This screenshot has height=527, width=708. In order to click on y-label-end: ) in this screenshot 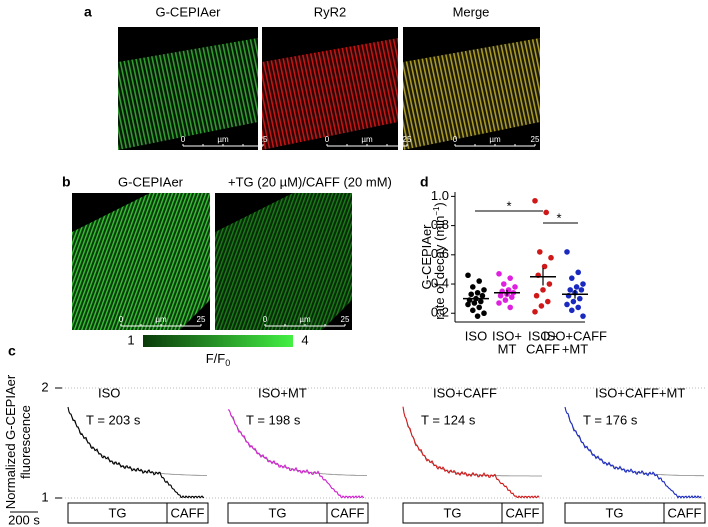, I will do `click(439, 204)`.